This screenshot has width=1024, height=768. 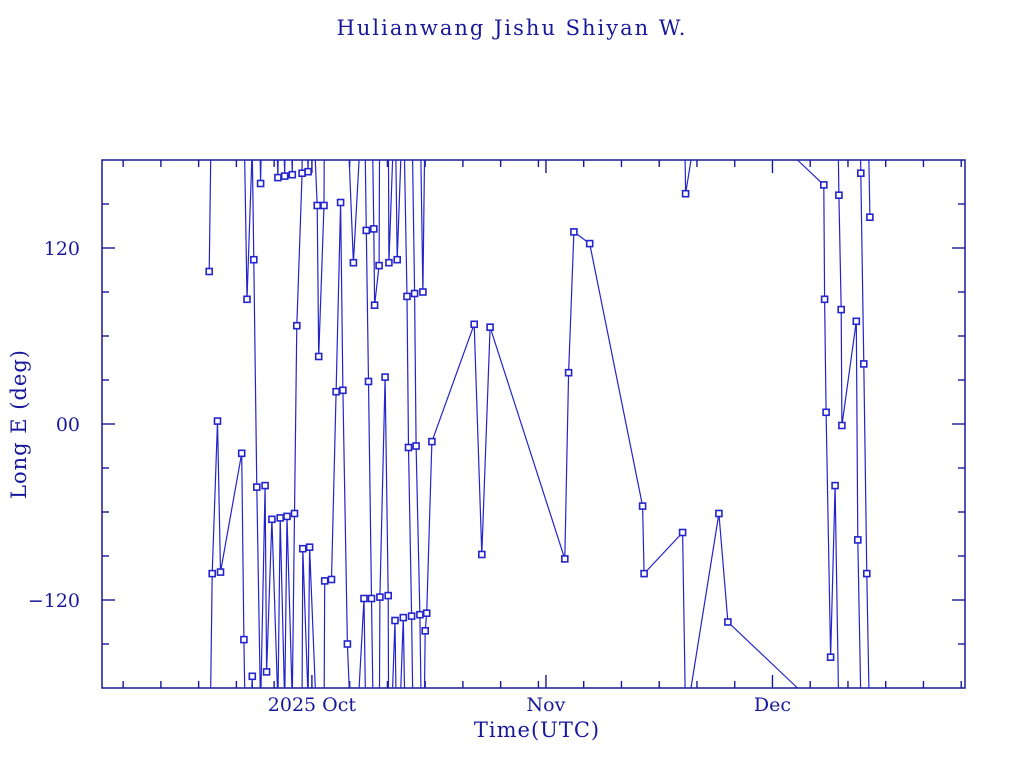 What do you see at coordinates (312, 705) in the screenshot?
I see `x-tick-label: 2025 Oct` at bounding box center [312, 705].